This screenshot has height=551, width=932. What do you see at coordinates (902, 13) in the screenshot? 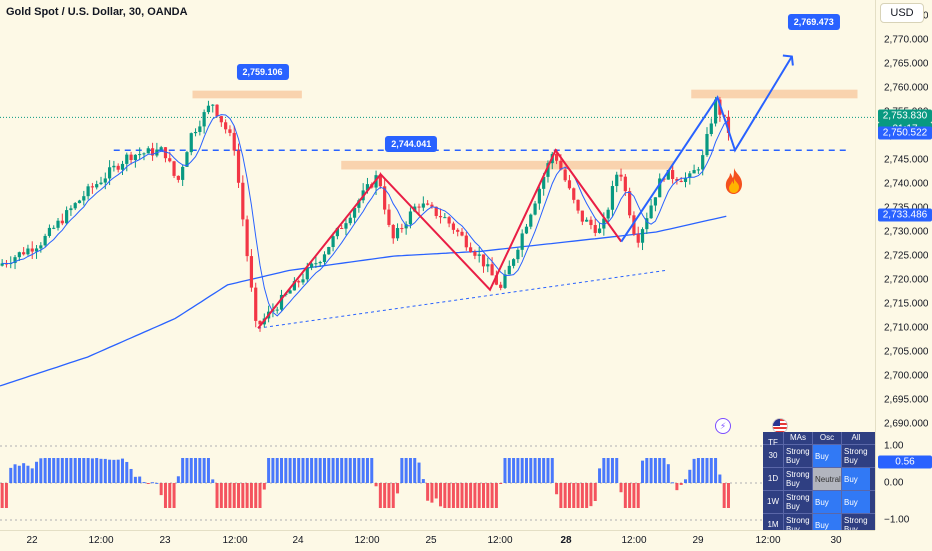
I see `currency-button: USD` at bounding box center [902, 13].